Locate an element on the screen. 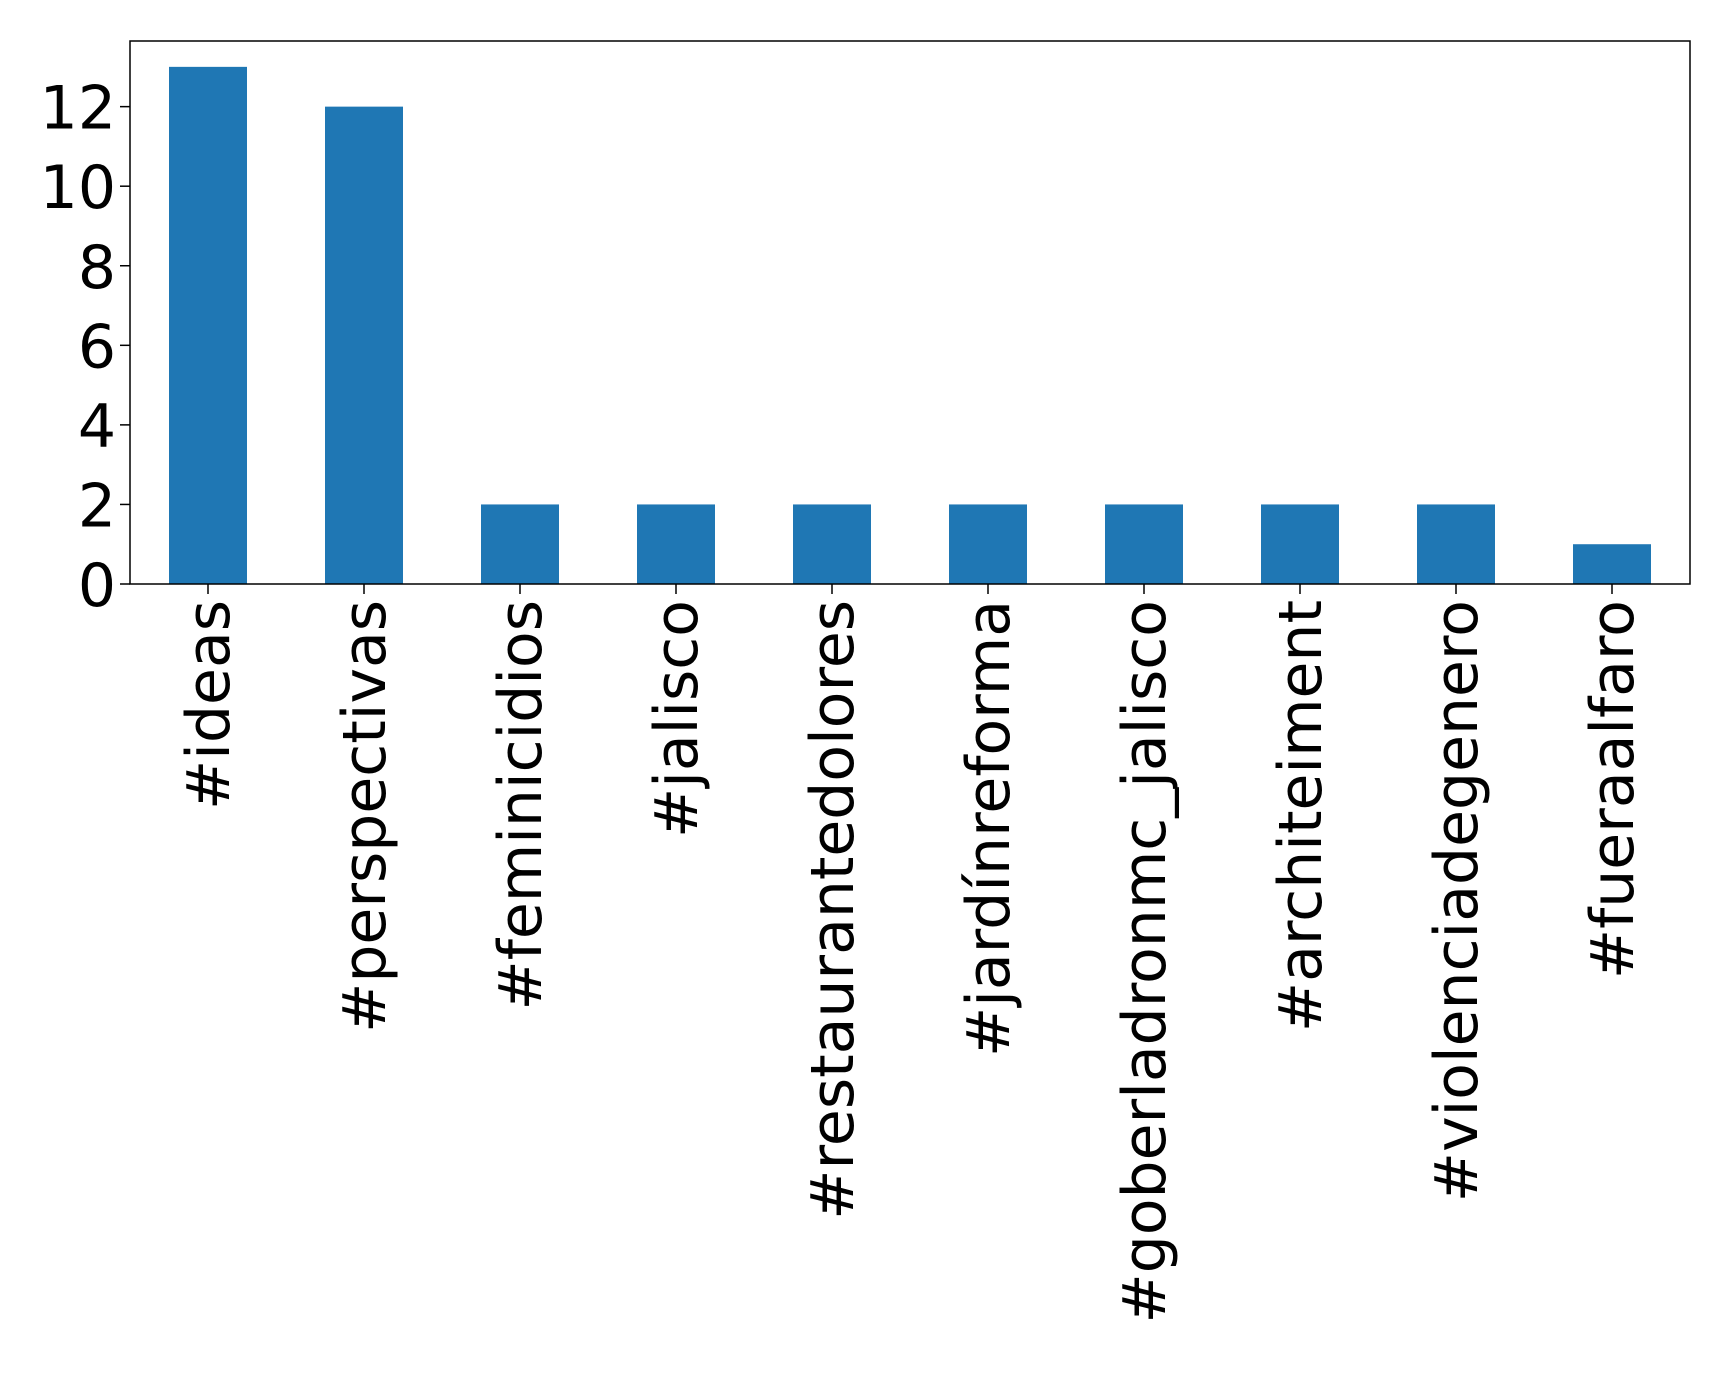  x-tick-label-7: #architeiment is located at coordinates (1301, 816).